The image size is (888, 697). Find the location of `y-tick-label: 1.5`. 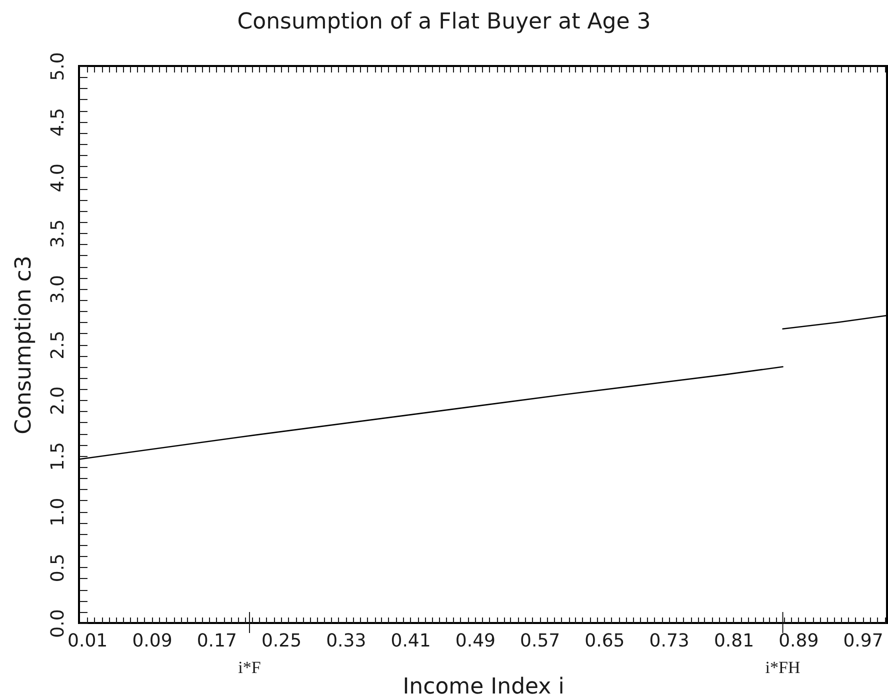

y-tick-label: 1.5 is located at coordinates (58, 456).